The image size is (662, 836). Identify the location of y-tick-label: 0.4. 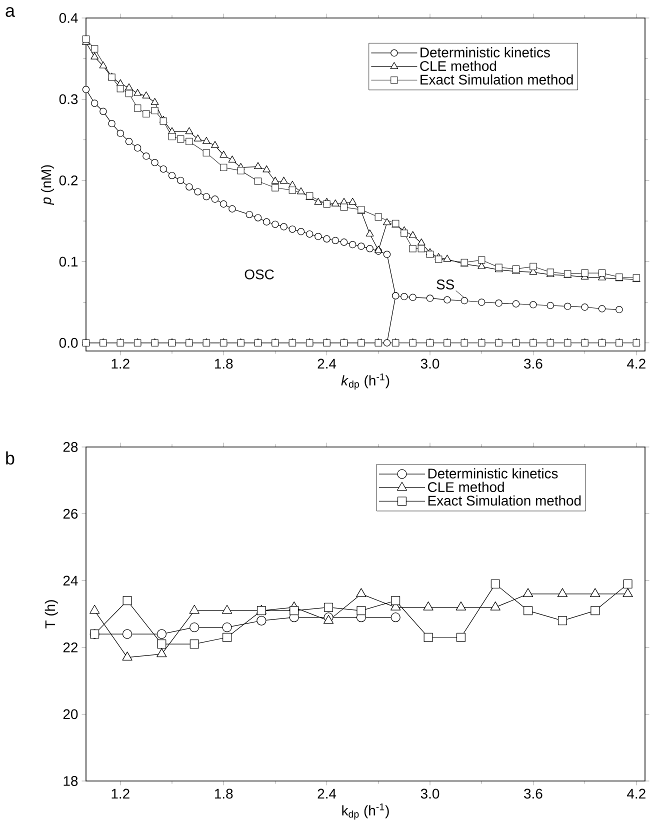
(68, 18).